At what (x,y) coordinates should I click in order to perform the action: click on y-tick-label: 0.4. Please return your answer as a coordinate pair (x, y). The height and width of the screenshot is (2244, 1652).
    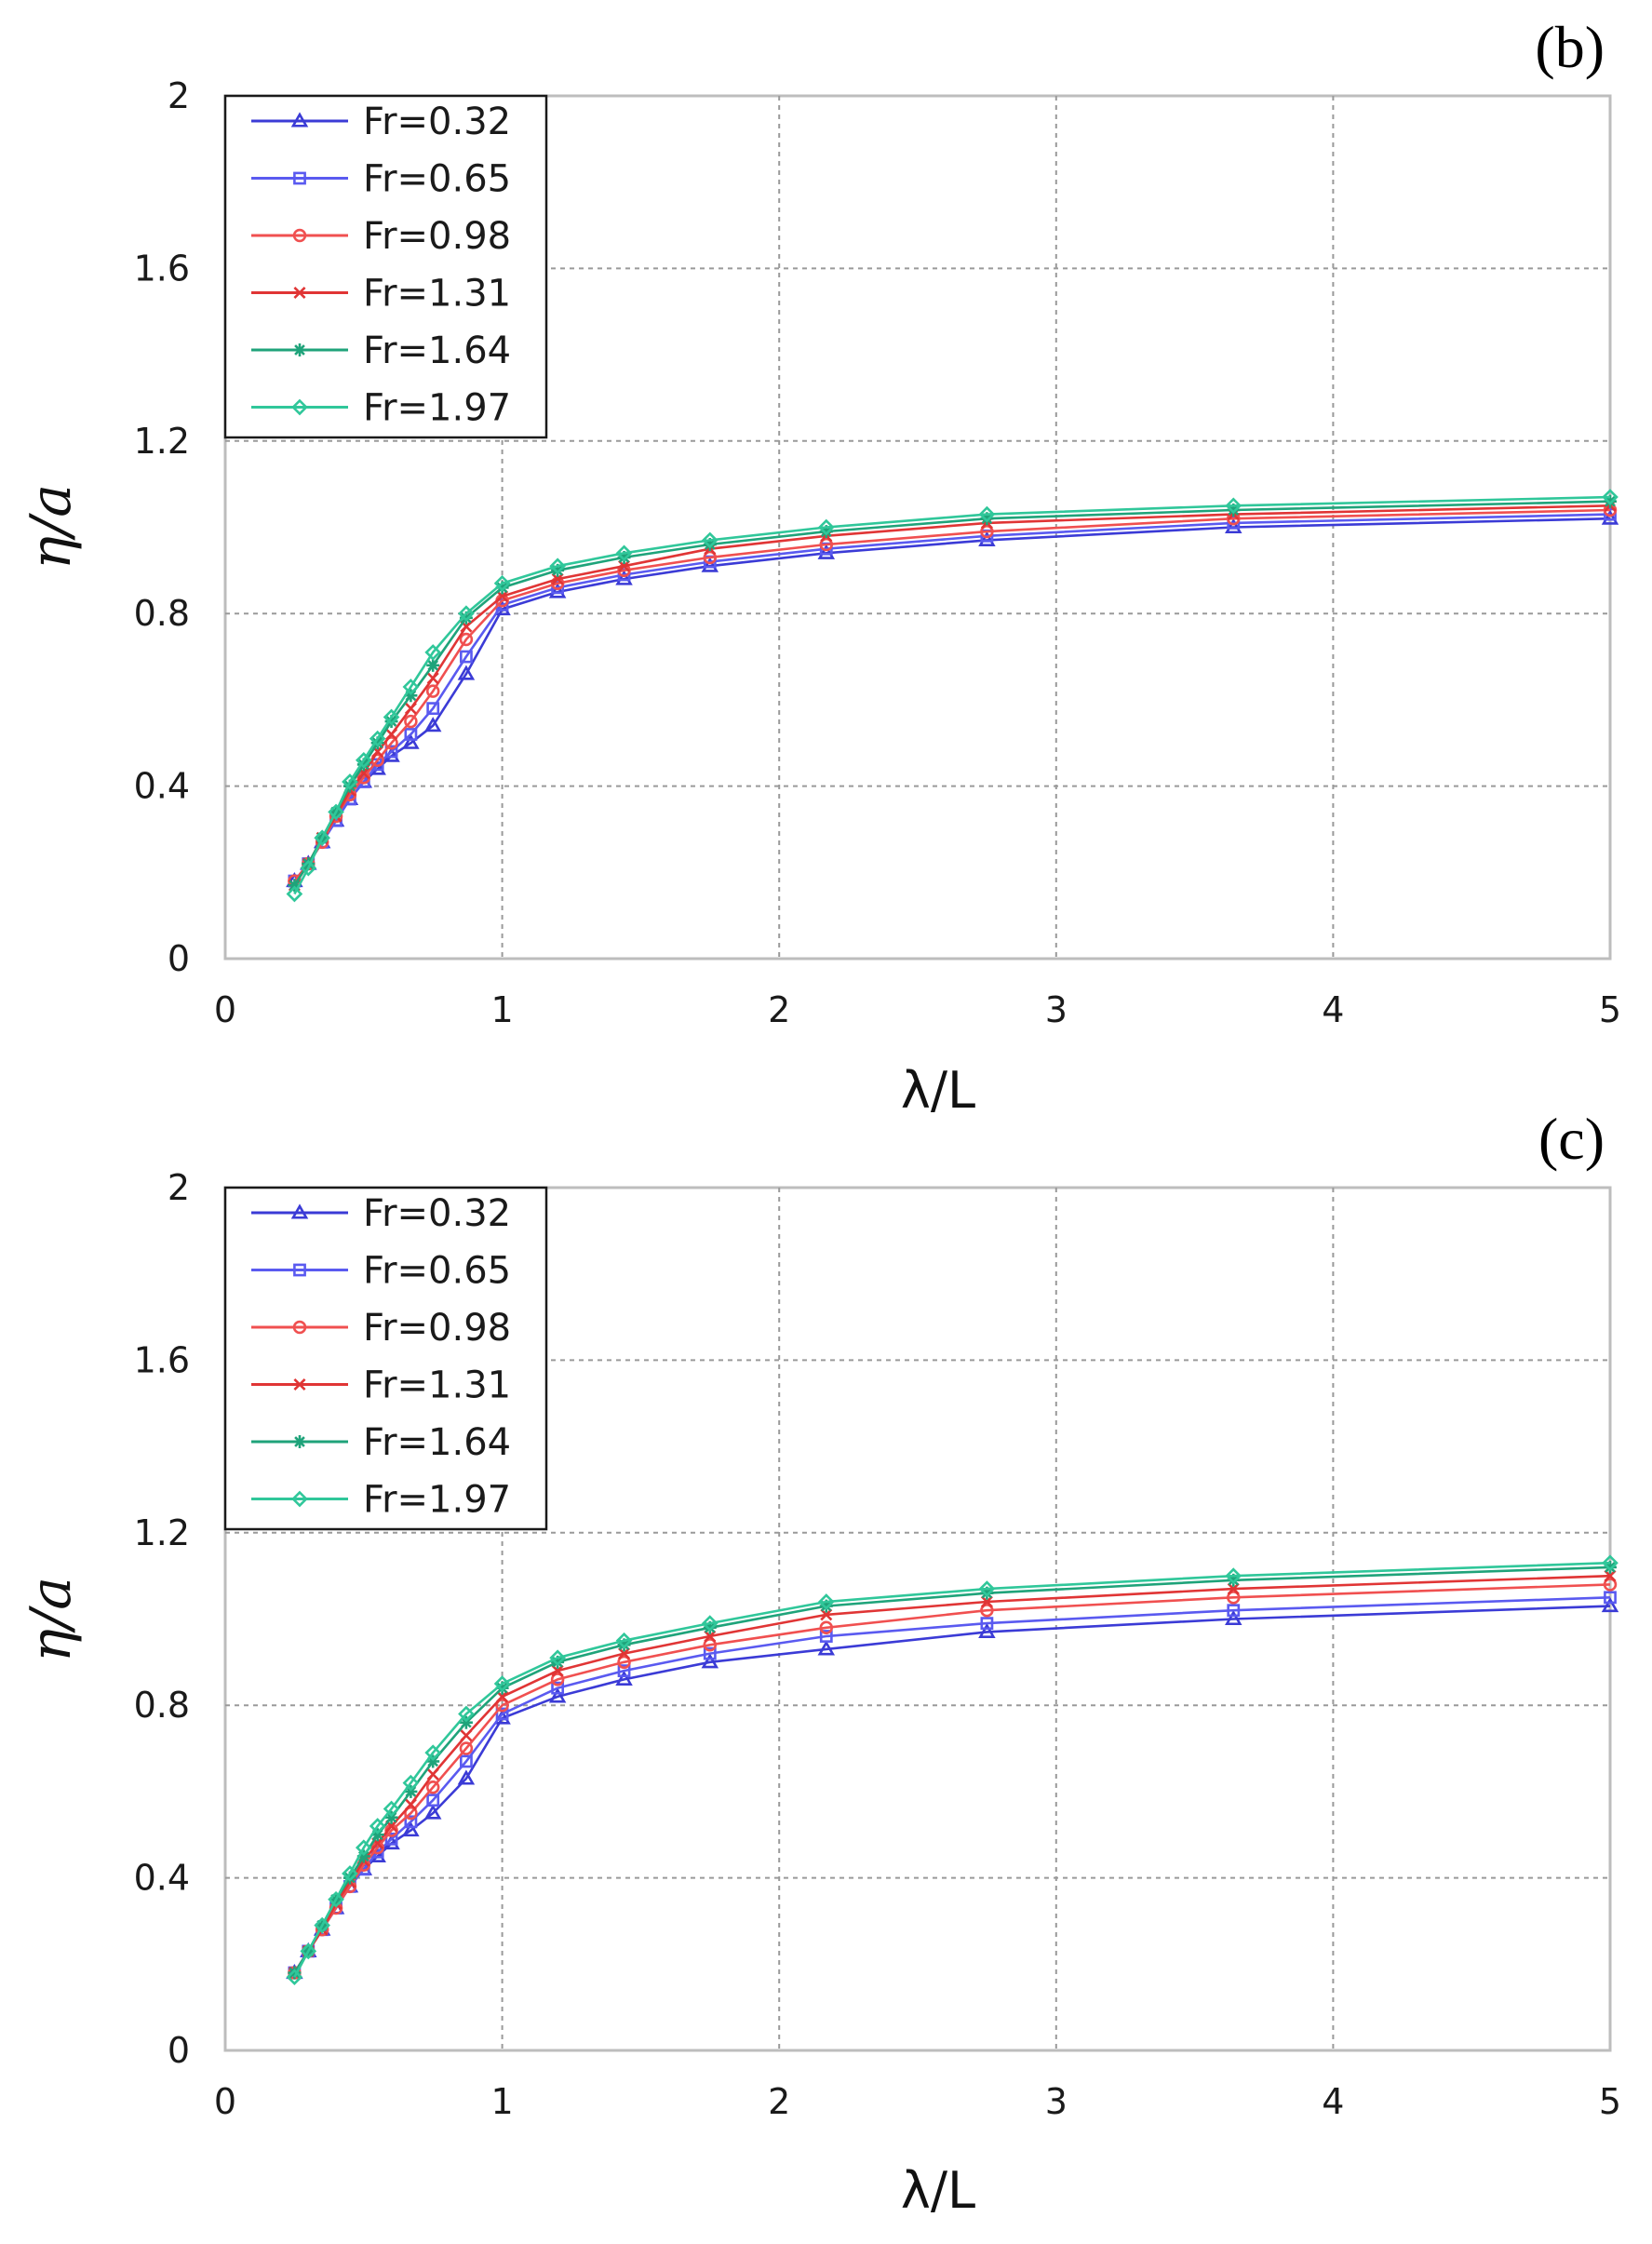
    Looking at the image, I should click on (162, 786).